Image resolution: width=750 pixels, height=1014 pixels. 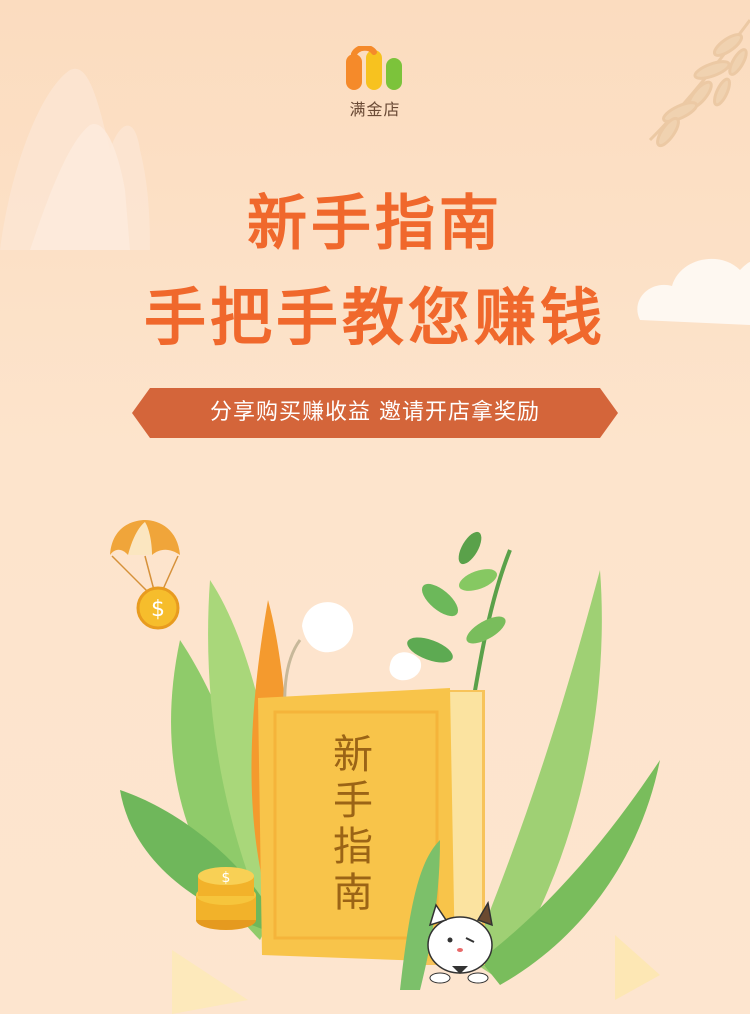 I want to click on logo-mark-icon, so click(x=374, y=68).